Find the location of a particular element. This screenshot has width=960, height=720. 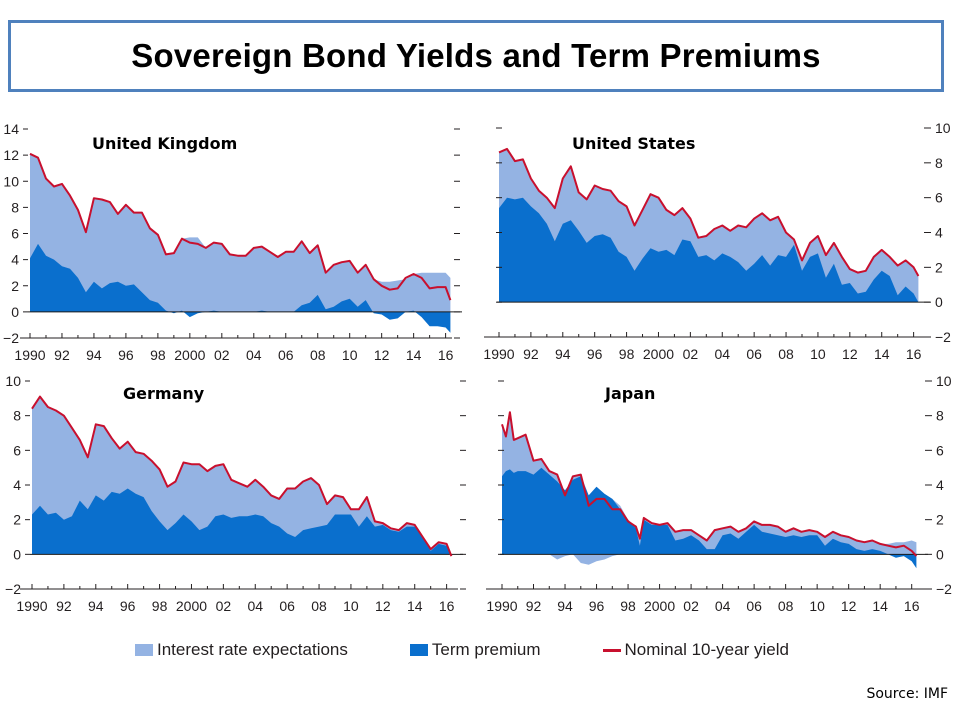

x-tick-label: 02 is located at coordinates (691, 354).